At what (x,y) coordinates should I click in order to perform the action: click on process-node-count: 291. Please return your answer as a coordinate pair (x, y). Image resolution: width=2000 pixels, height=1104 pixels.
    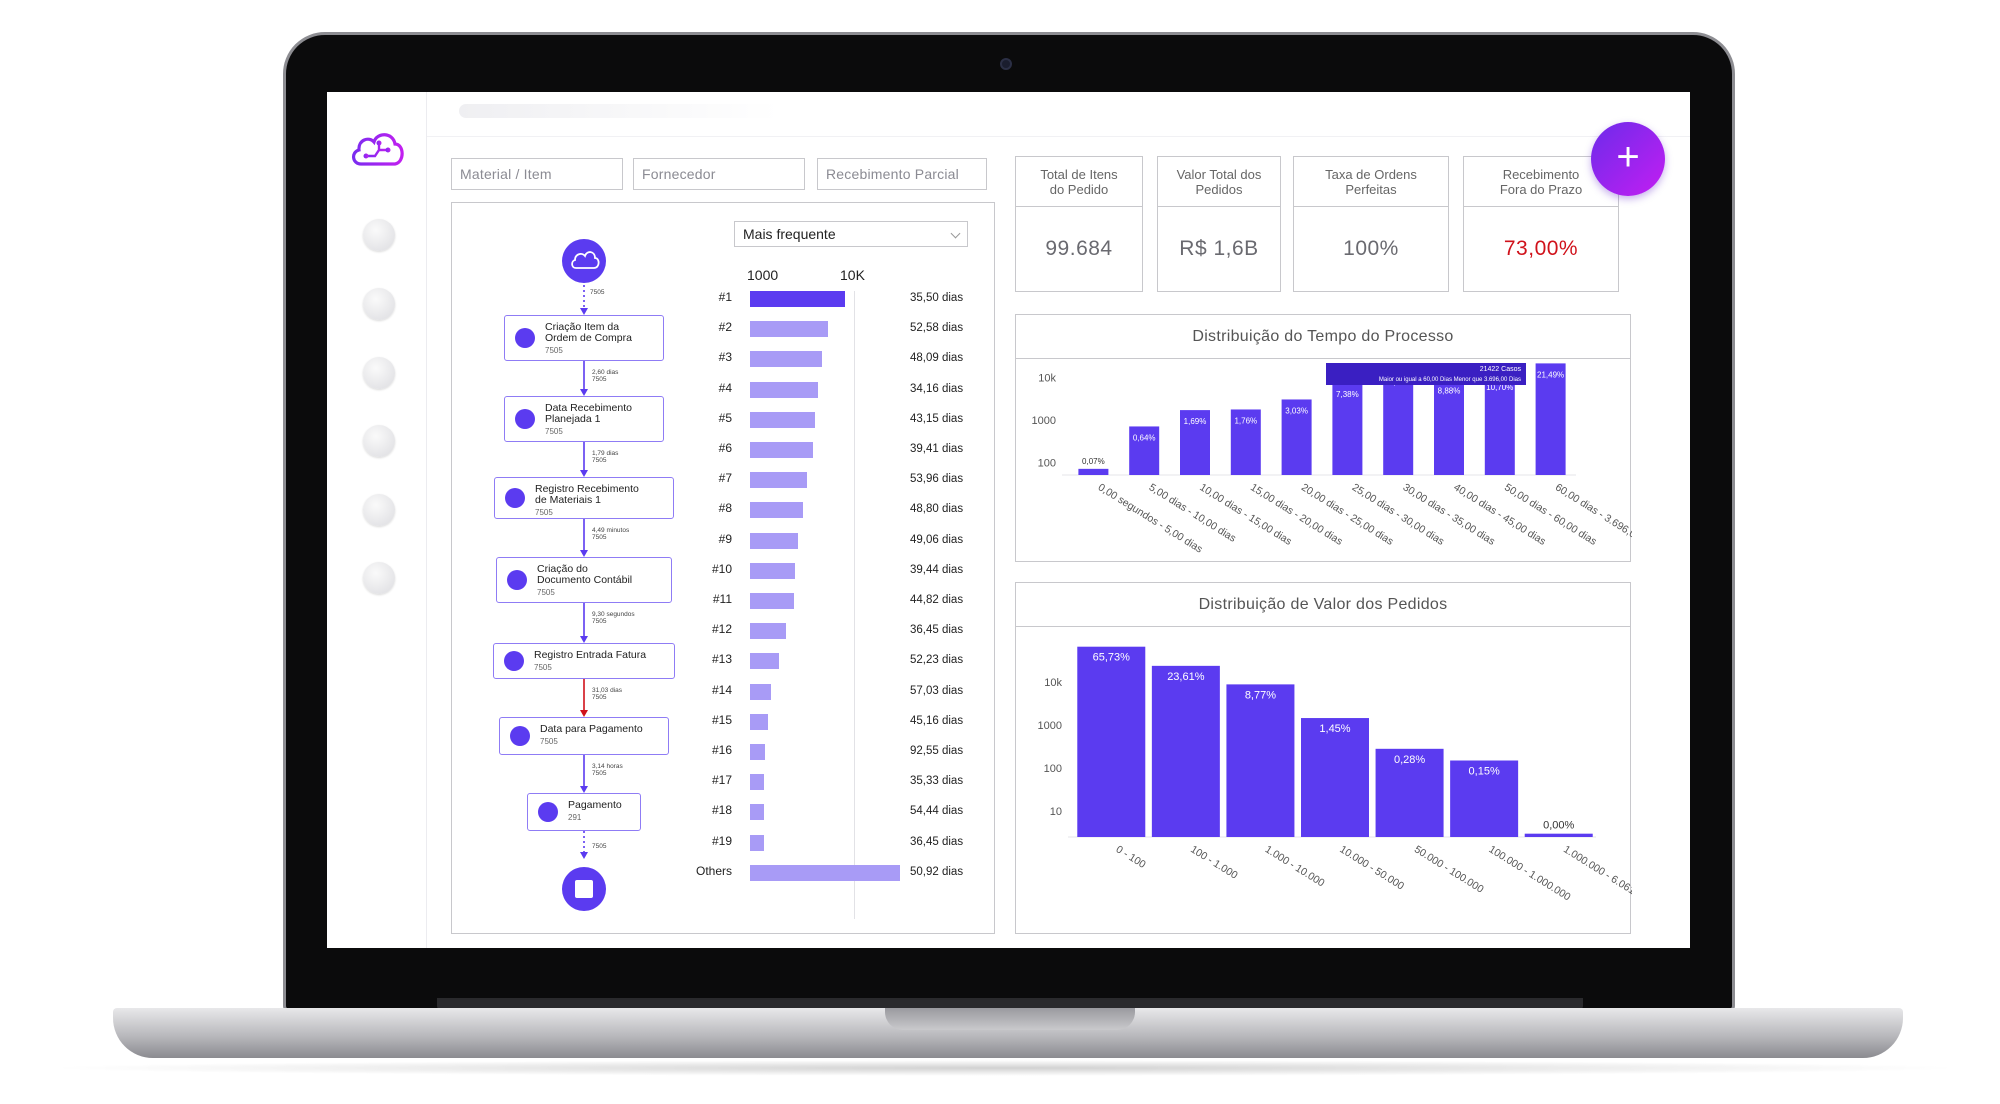
    Looking at the image, I should click on (575, 817).